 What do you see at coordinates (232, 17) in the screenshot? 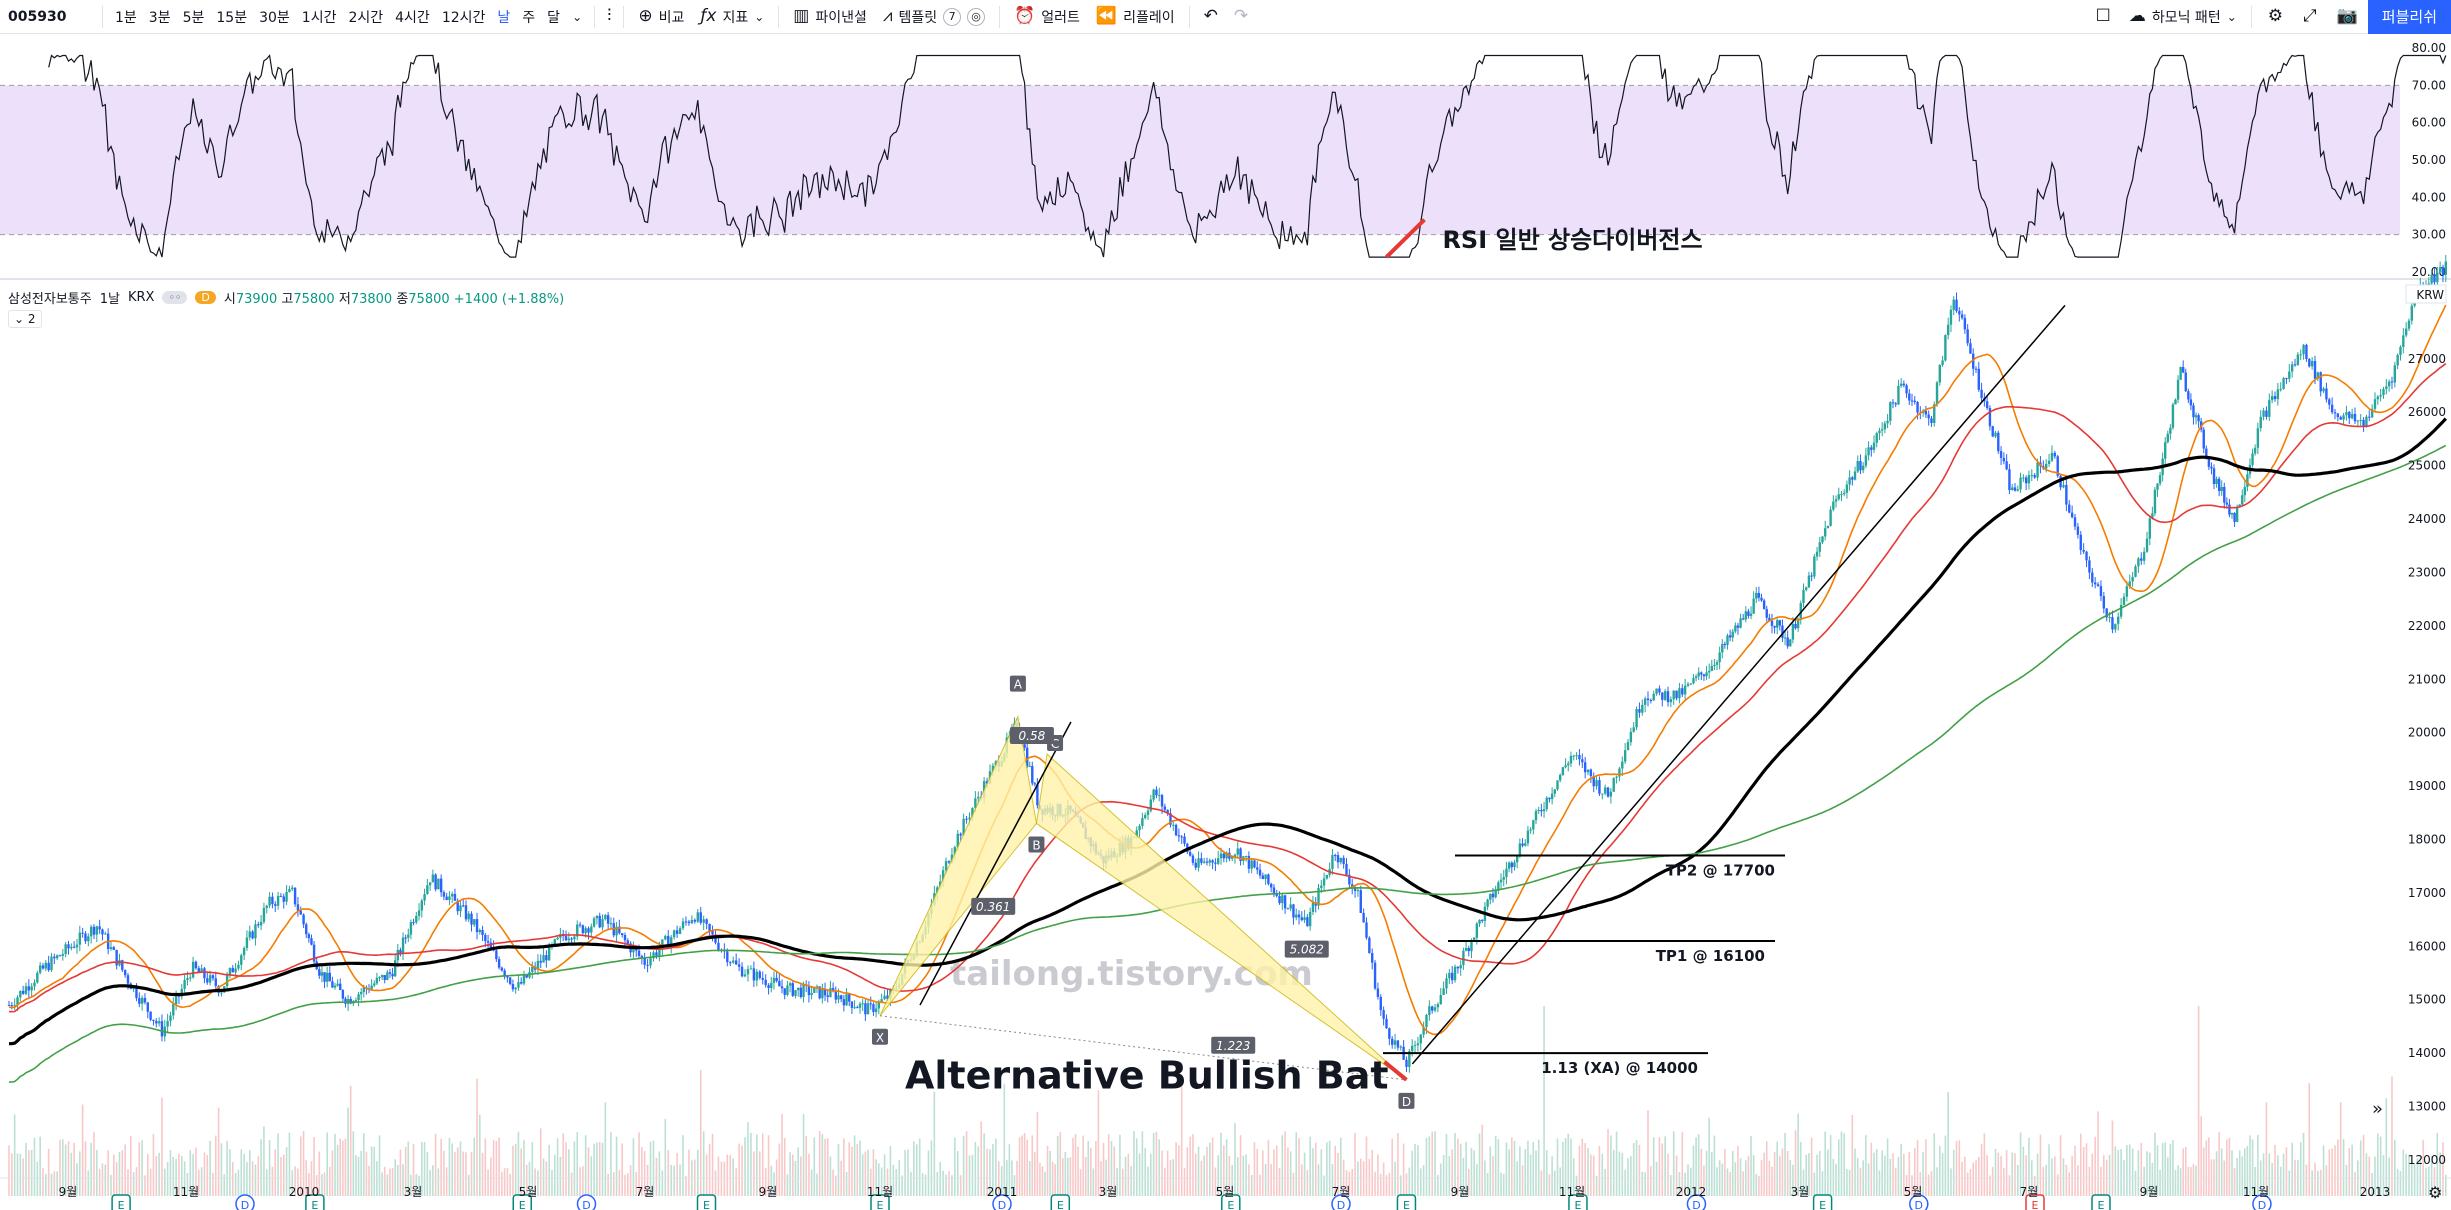
I see `interval-3: 15분` at bounding box center [232, 17].